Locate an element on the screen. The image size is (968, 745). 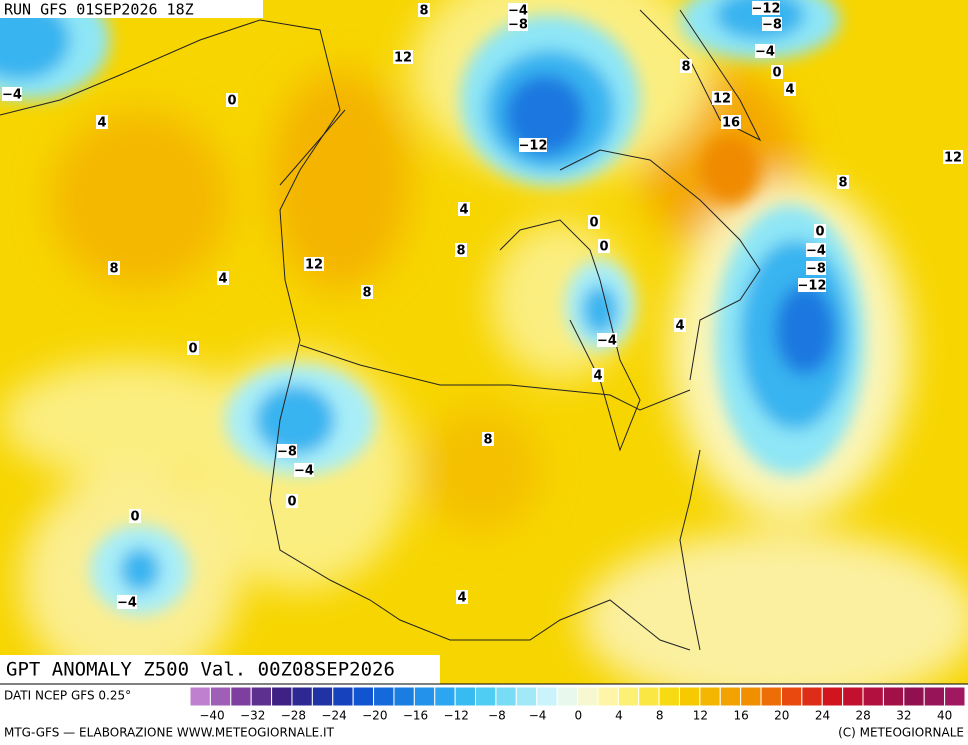
colorbar-label: −40 is located at coordinates (211, 716).